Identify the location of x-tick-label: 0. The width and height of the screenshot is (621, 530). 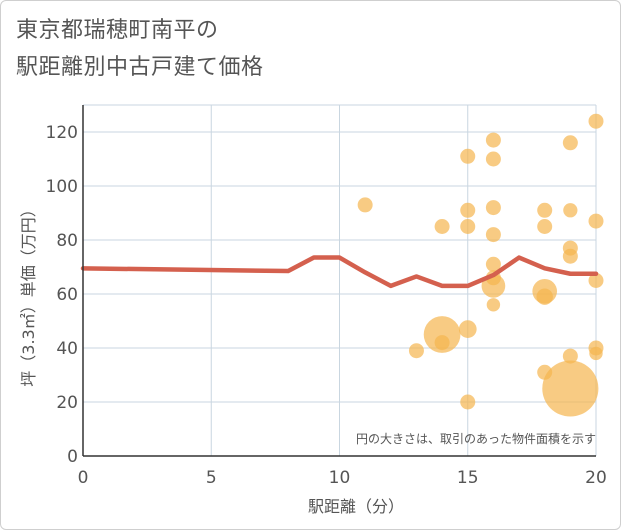
(83, 478).